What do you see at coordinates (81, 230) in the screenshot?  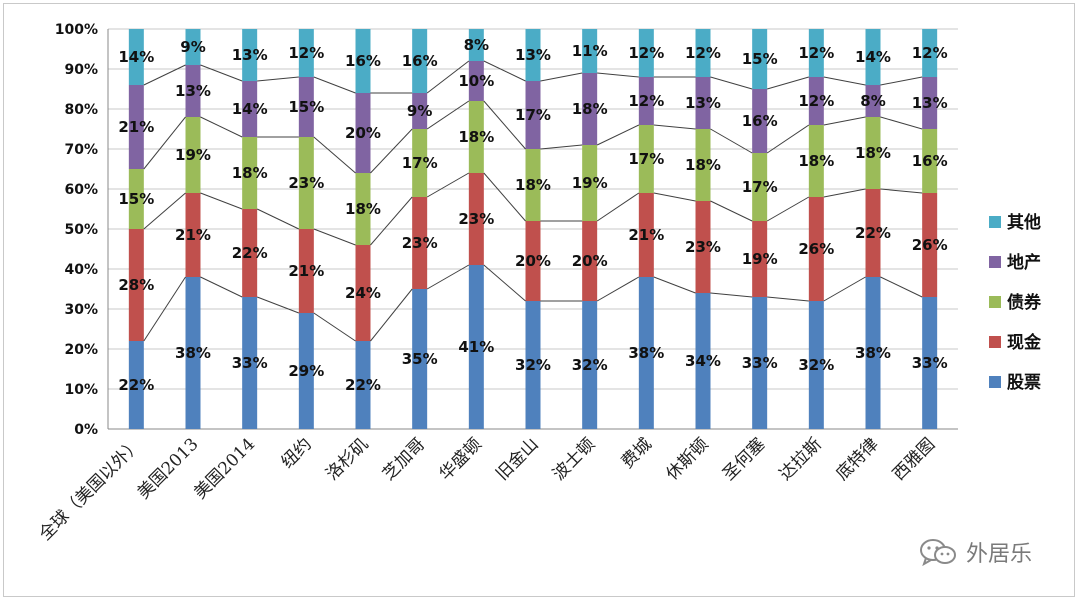 I see `y-tick-label: 50%` at bounding box center [81, 230].